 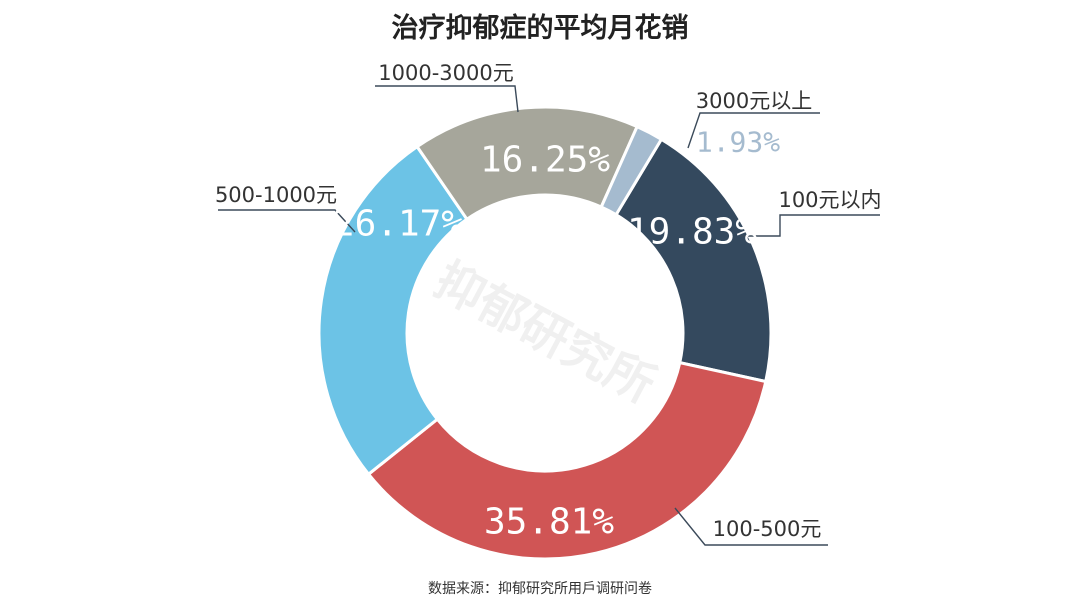 I want to click on category-label: 100元以内, so click(x=829, y=200).